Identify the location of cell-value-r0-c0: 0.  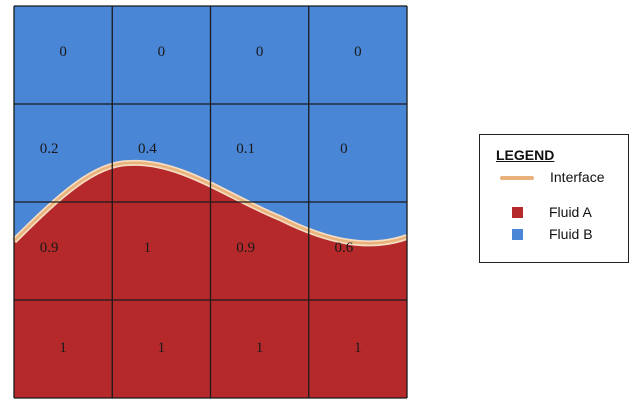
(63, 52).